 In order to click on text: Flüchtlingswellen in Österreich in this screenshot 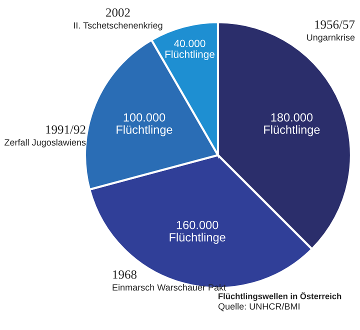, I will do `click(280, 296)`.